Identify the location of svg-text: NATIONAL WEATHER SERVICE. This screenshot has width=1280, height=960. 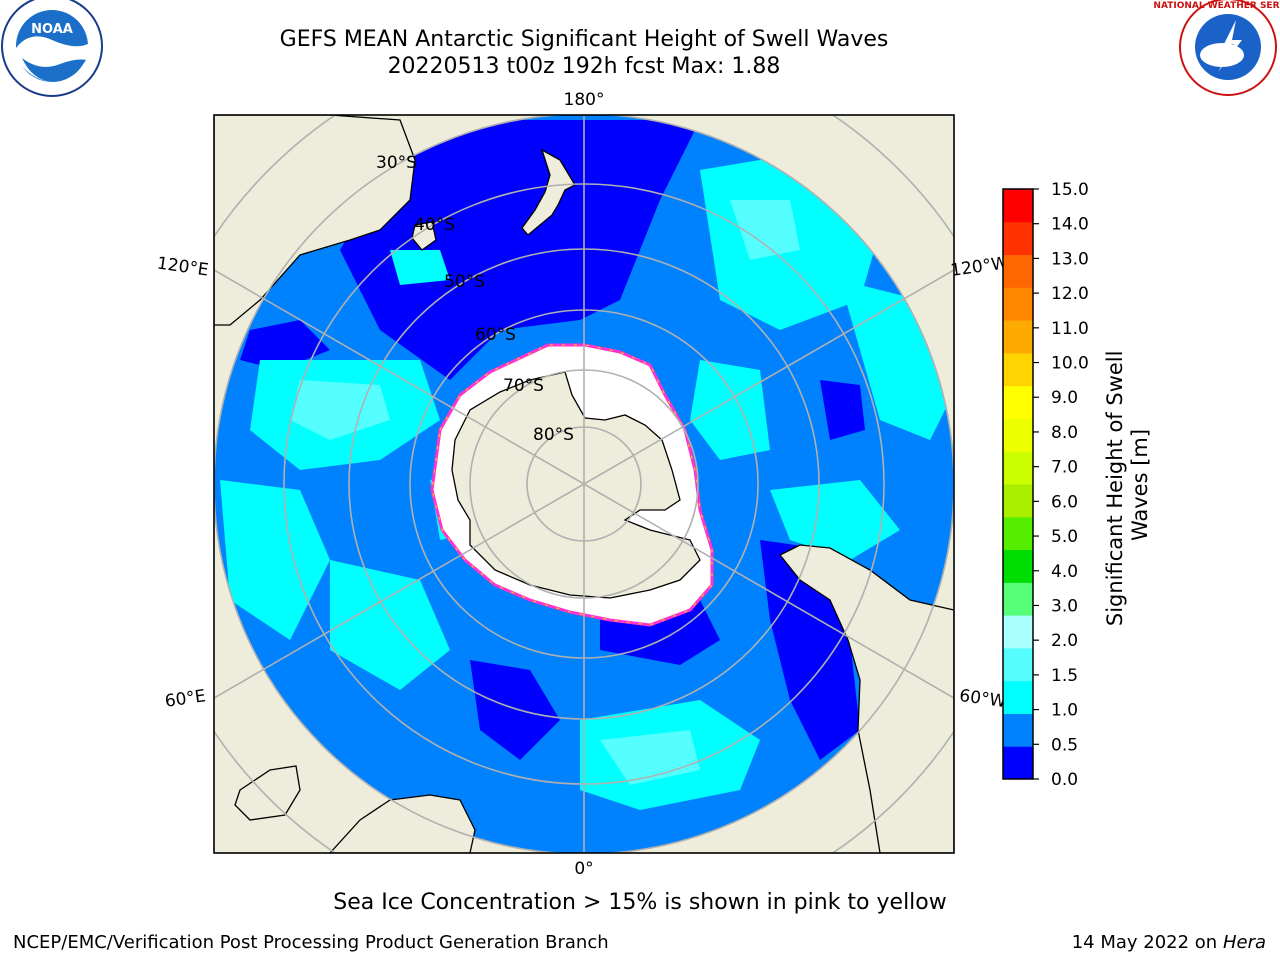
(1216, 6).